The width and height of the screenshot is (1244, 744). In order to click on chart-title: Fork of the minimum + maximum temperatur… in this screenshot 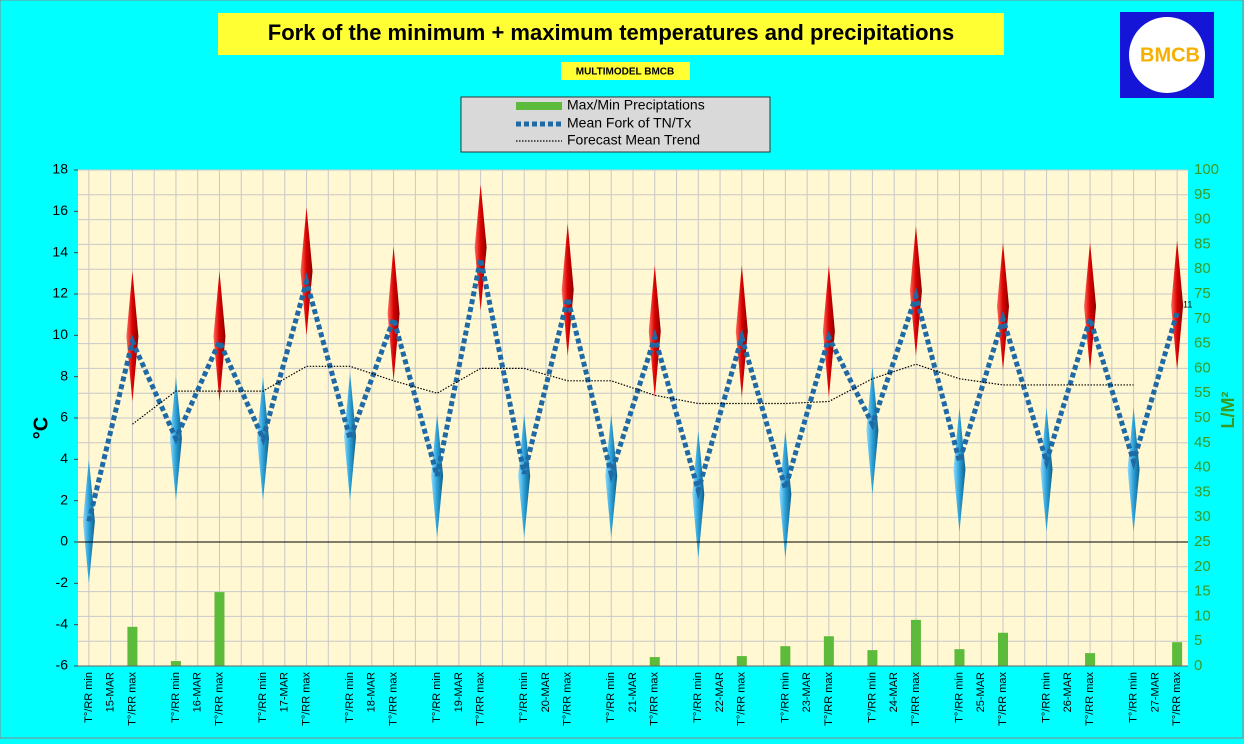, I will do `click(611, 32)`.